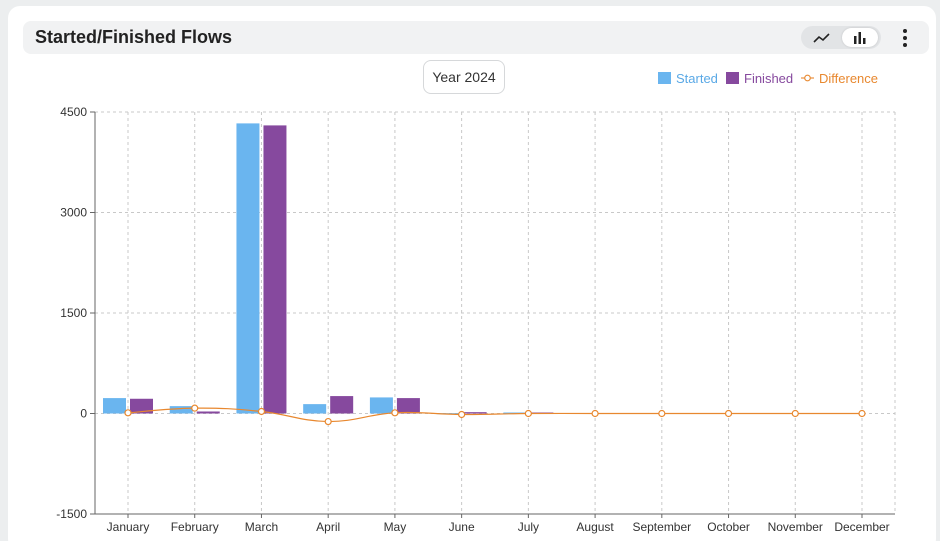  I want to click on vertical-dots-icon, so click(905, 30).